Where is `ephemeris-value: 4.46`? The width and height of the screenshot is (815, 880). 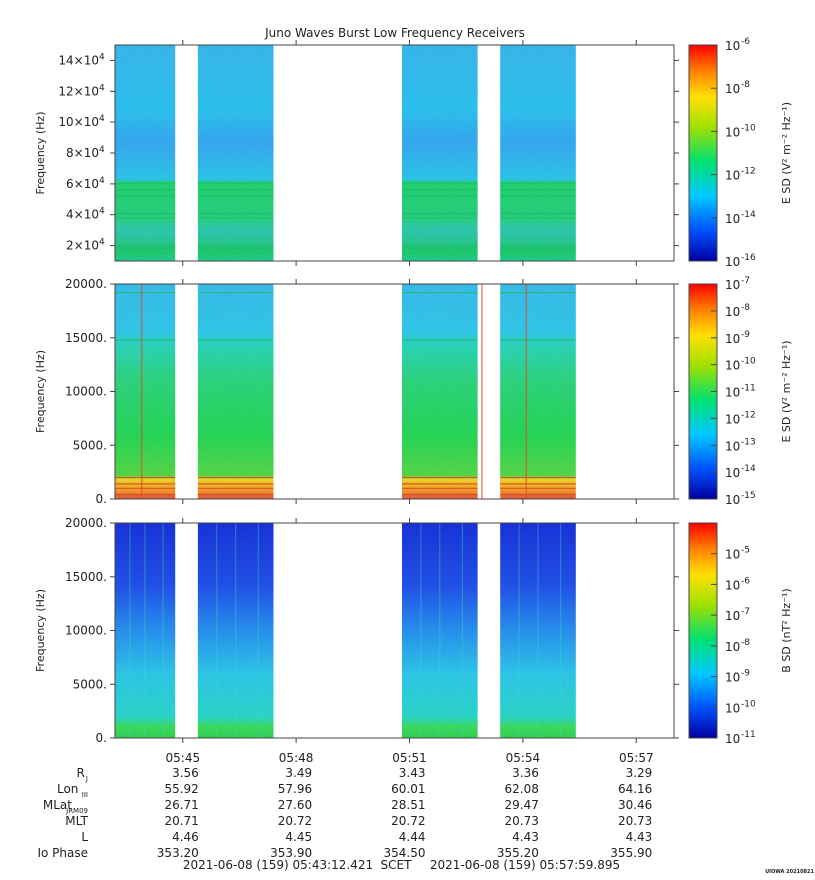 ephemeris-value: 4.46 is located at coordinates (185, 837).